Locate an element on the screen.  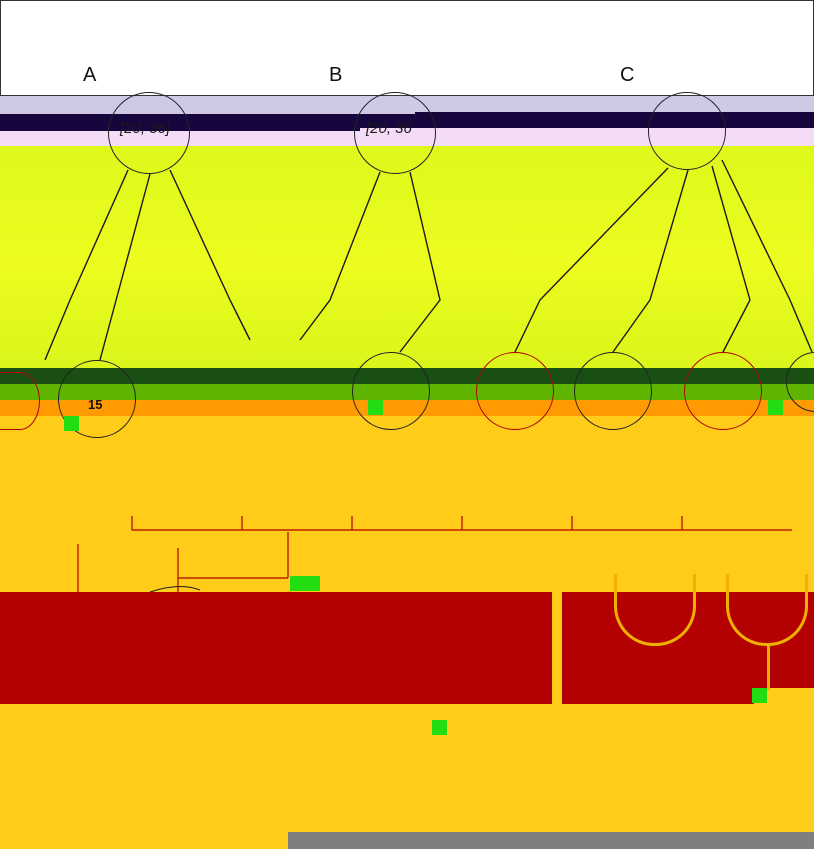
edge-a-left is located at coordinates (86, 265).